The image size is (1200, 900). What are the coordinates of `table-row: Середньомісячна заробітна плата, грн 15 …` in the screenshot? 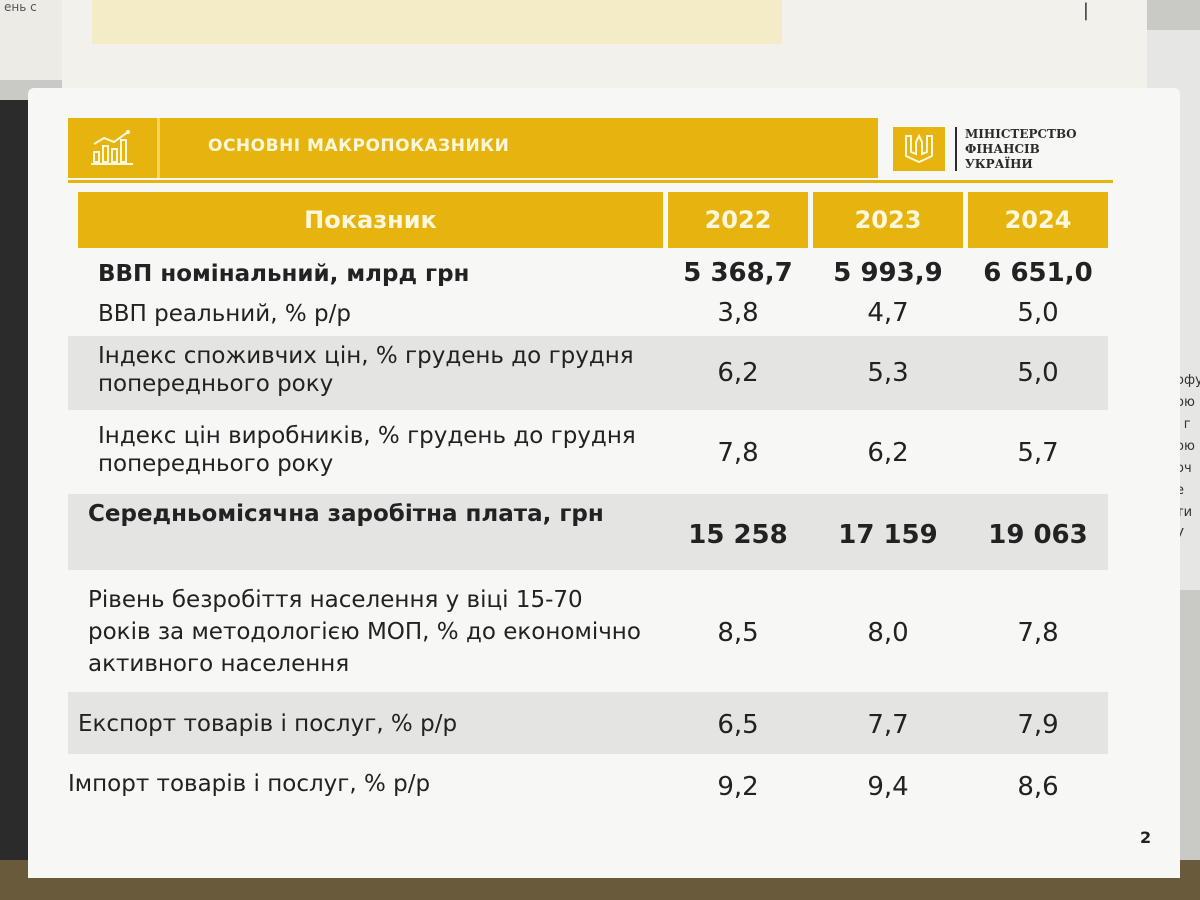 It's located at (588, 530).